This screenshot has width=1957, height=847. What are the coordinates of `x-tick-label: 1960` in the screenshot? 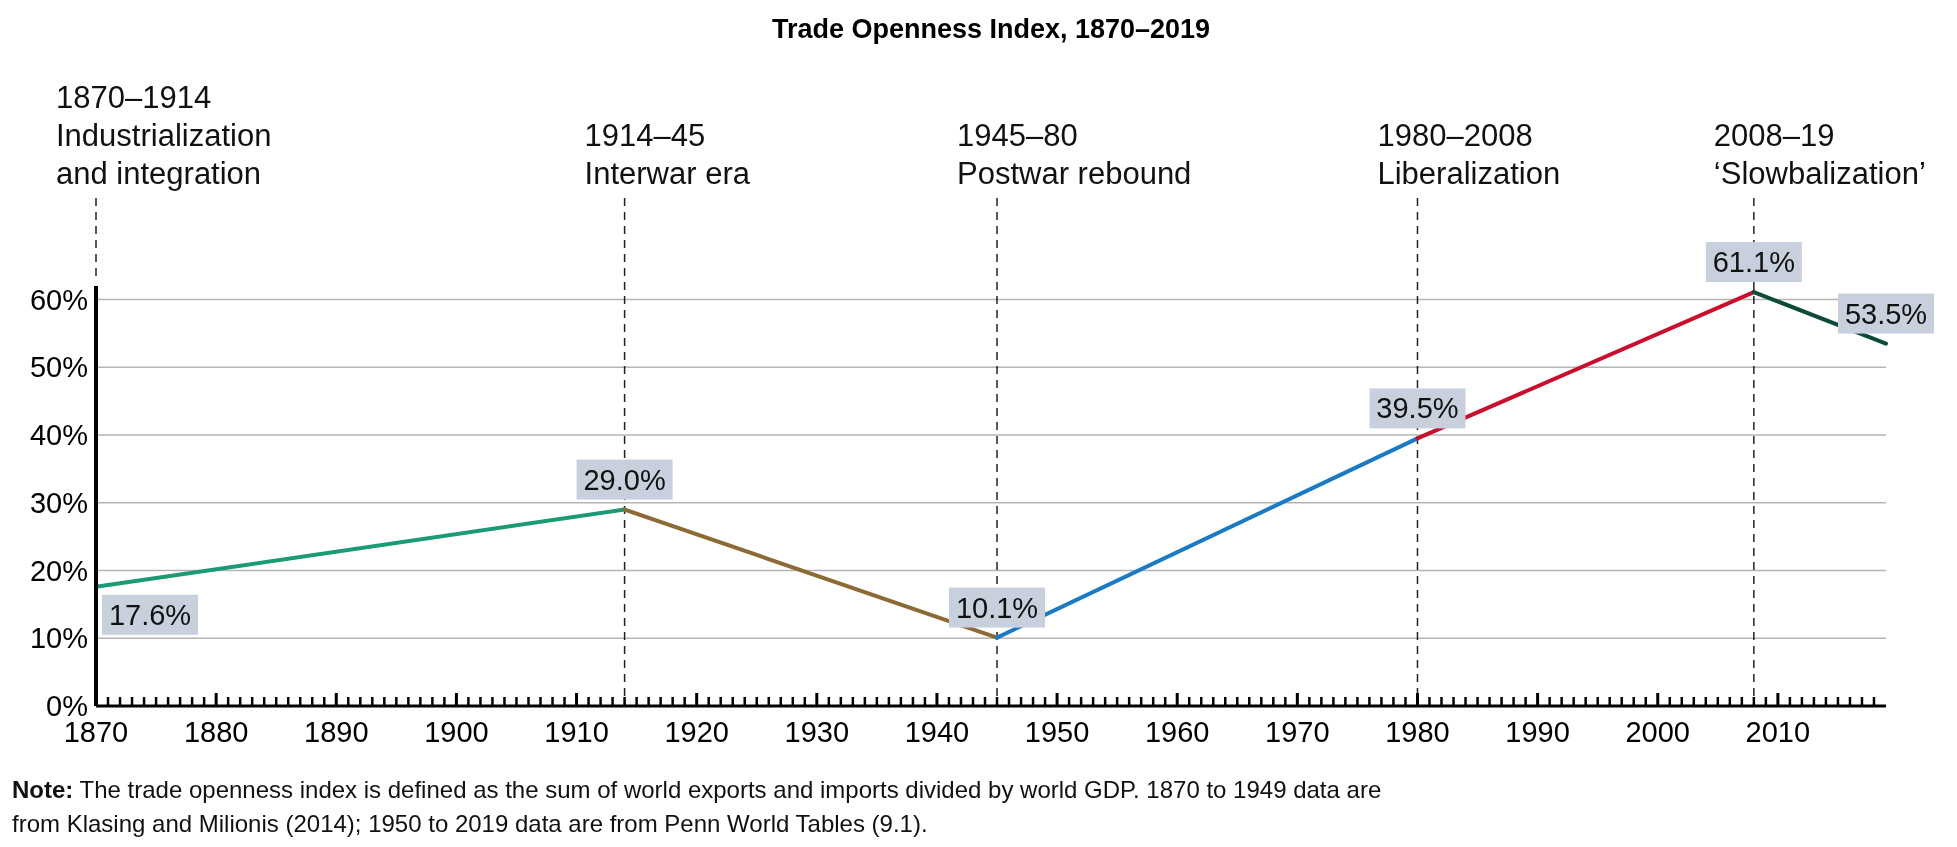 It's located at (1177, 732).